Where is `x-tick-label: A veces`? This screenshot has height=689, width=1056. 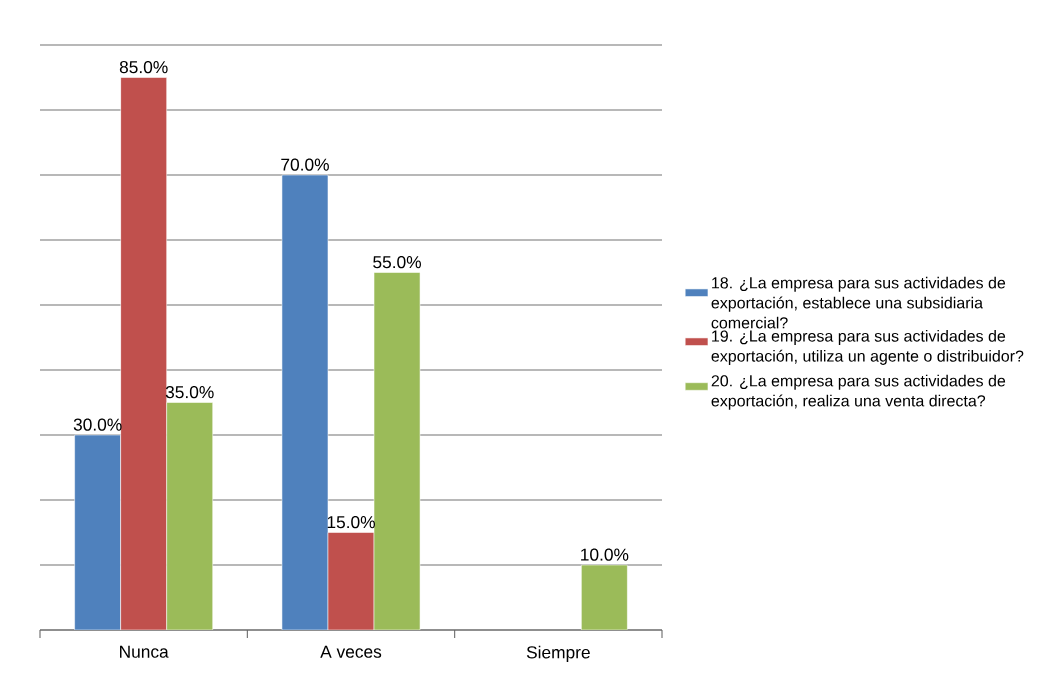
x-tick-label: A veces is located at coordinates (351, 651).